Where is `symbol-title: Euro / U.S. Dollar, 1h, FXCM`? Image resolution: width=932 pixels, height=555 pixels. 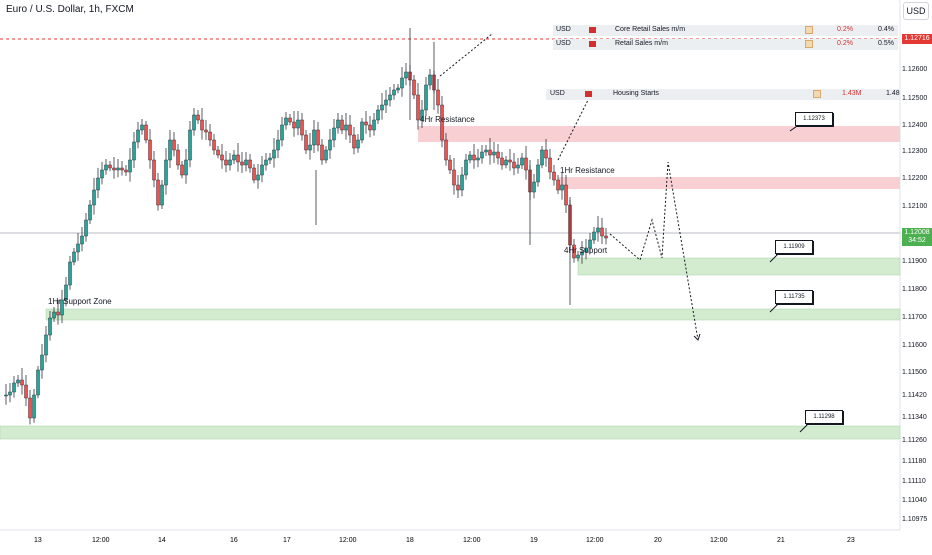
symbol-title: Euro / U.S. Dollar, 1h, FXCM is located at coordinates (70, 9).